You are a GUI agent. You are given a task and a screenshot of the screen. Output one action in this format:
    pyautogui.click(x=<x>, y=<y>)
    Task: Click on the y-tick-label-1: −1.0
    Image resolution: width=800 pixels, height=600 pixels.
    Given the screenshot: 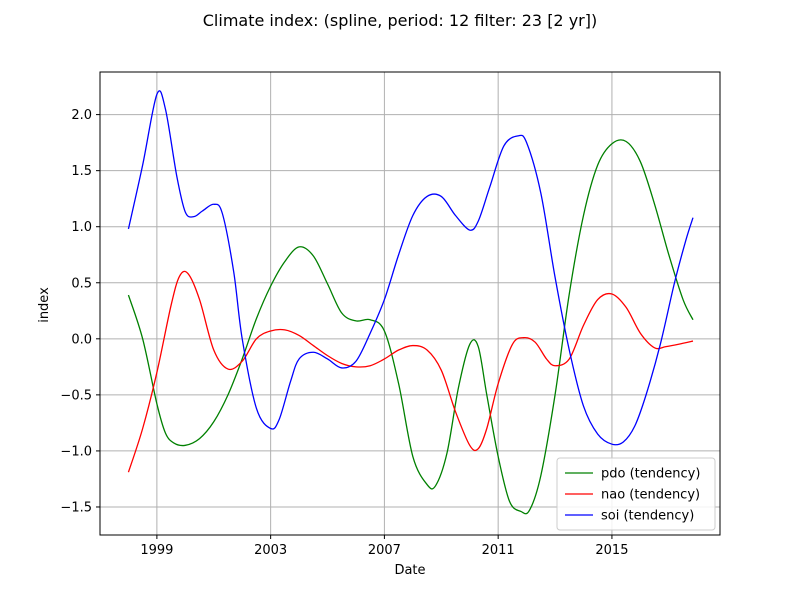 What is the action you would take?
    pyautogui.click(x=76, y=451)
    